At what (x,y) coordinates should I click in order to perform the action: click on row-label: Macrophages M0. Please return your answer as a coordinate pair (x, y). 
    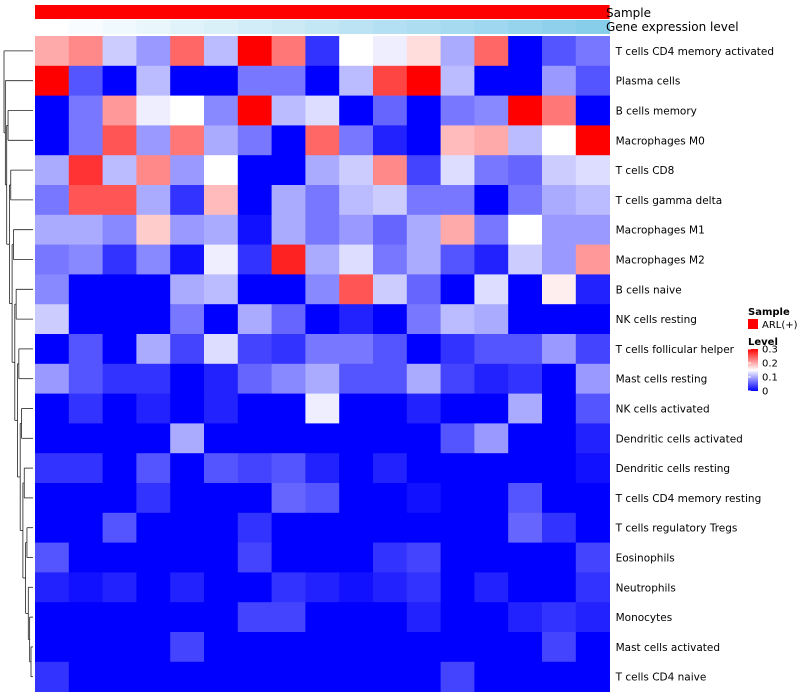
    Looking at the image, I should click on (660, 141).